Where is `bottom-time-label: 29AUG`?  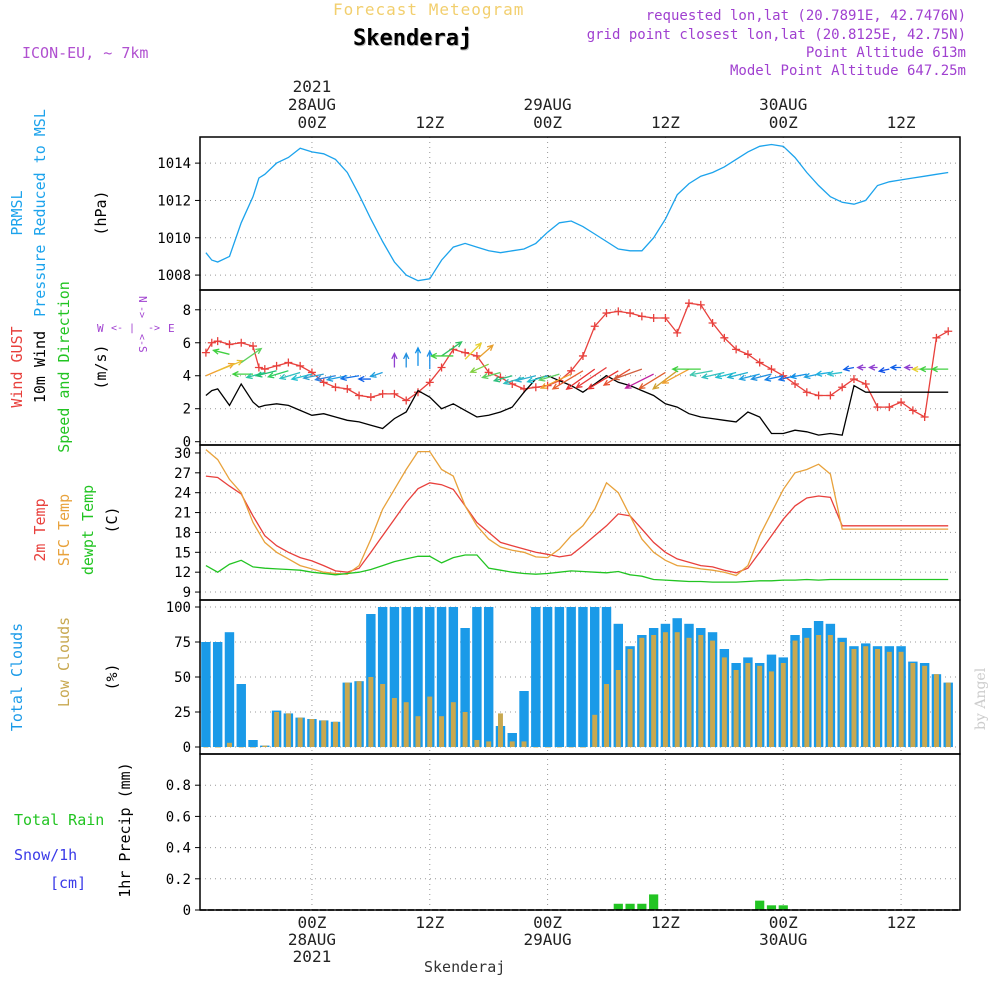
bottom-time-label: 29AUG is located at coordinates (548, 939).